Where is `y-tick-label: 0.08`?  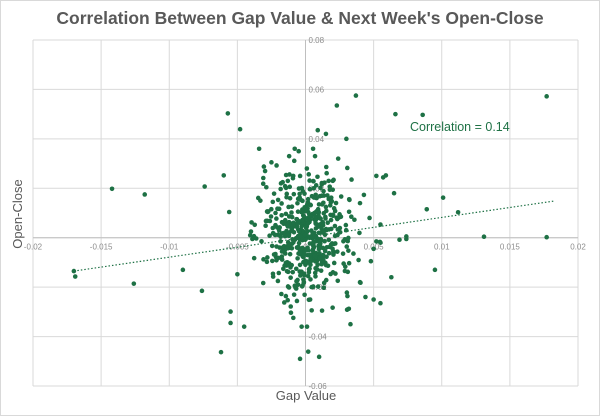 y-tick-label: 0.08 is located at coordinates (317, 40).